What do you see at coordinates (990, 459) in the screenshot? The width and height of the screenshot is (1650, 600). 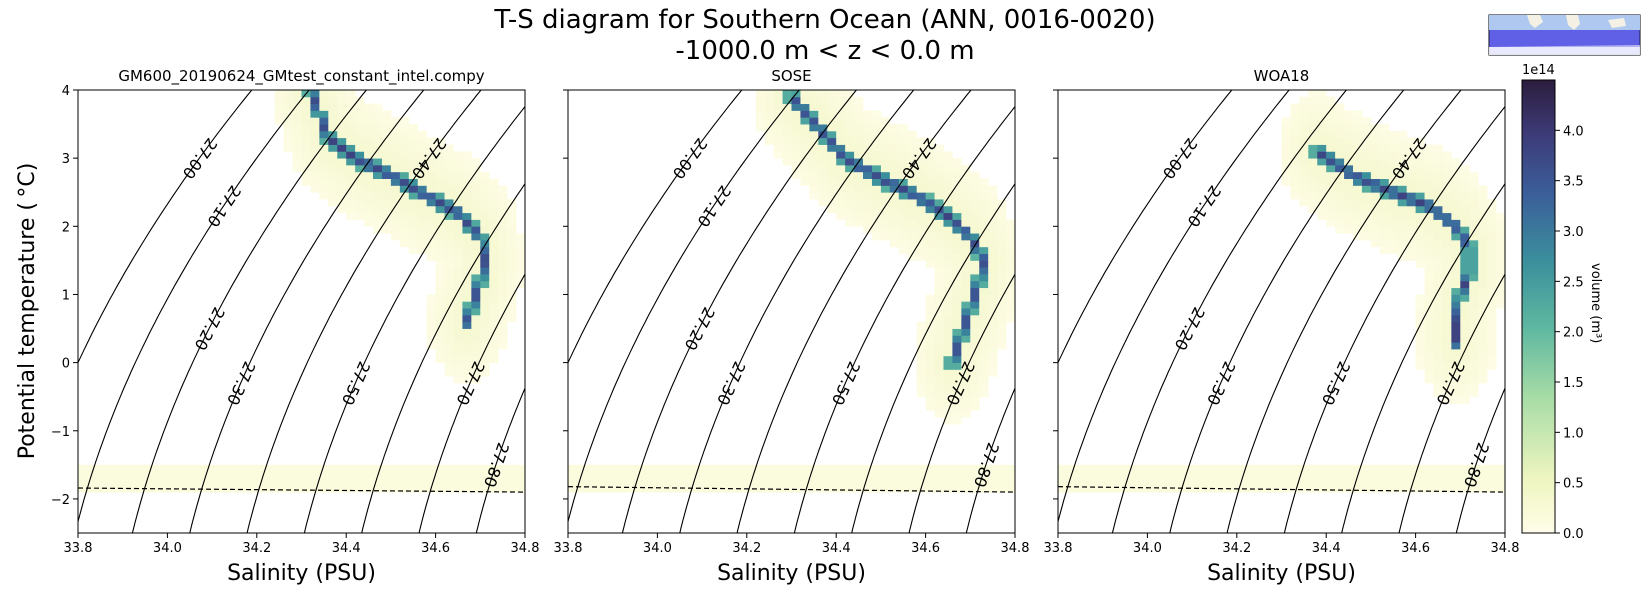 I see `contour-line` at bounding box center [990, 459].